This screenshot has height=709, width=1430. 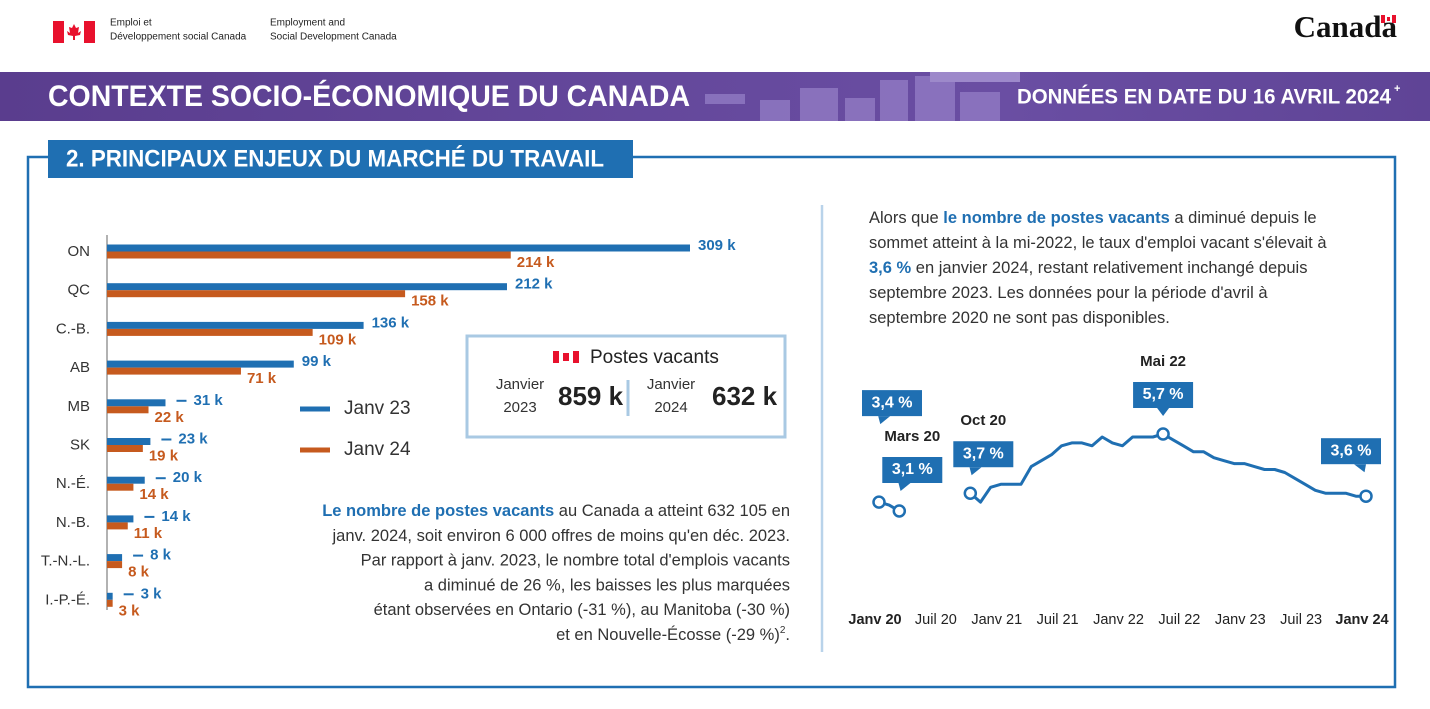 What do you see at coordinates (936, 620) in the screenshot?
I see `x-tick-label: Juil 20` at bounding box center [936, 620].